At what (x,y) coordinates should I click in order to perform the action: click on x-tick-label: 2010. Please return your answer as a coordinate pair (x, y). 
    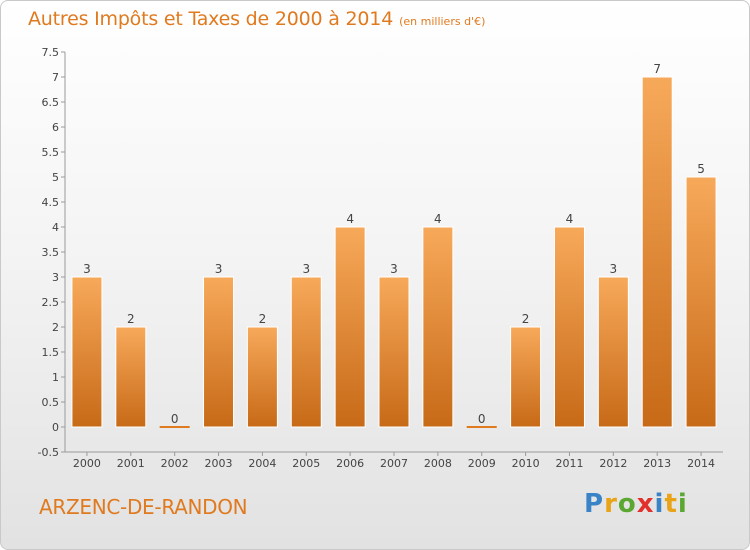
    Looking at the image, I should click on (526, 463).